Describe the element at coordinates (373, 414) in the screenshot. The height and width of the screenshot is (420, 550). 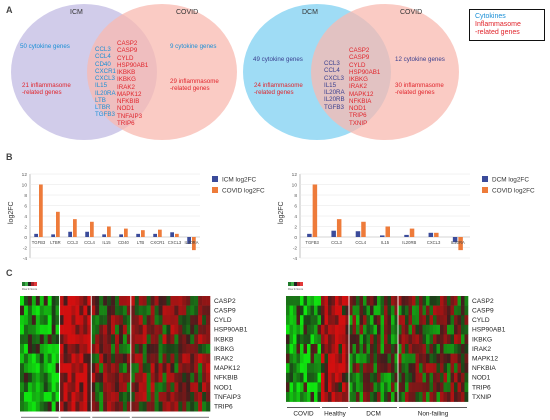
I see `group-label: DCM` at that location.